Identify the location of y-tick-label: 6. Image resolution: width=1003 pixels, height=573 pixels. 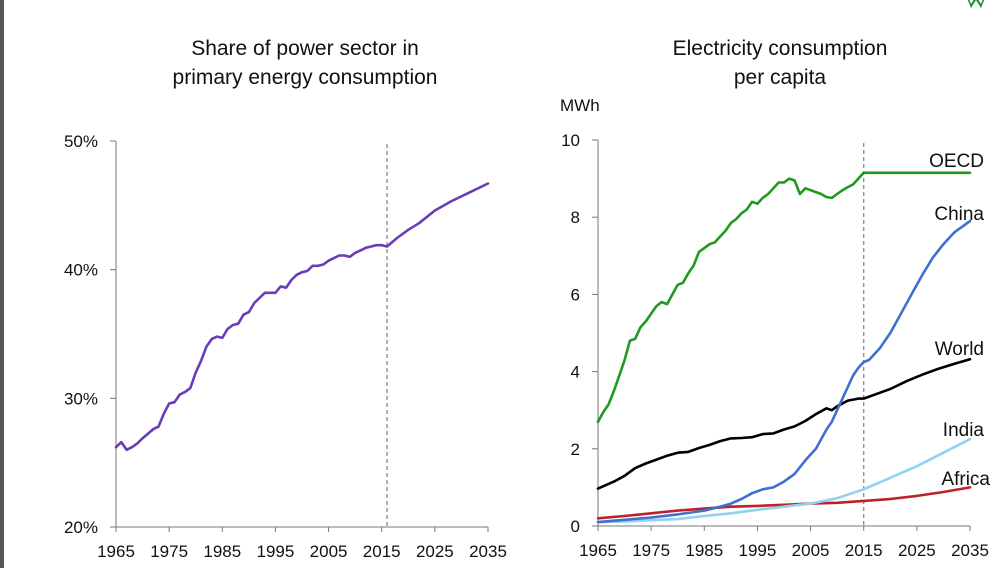
(575, 294).